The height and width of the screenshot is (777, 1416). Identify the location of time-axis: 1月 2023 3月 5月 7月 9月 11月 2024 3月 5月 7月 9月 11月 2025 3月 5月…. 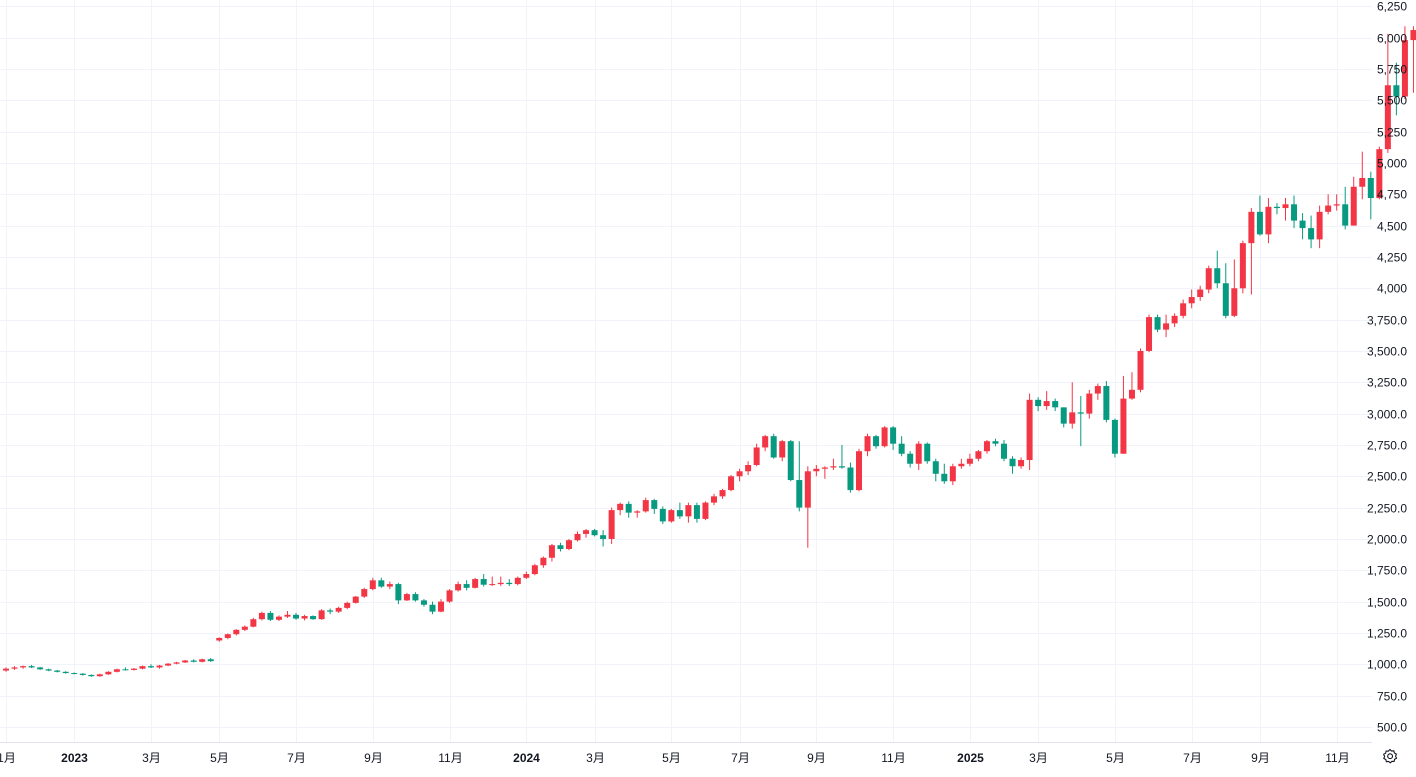
(675, 758).